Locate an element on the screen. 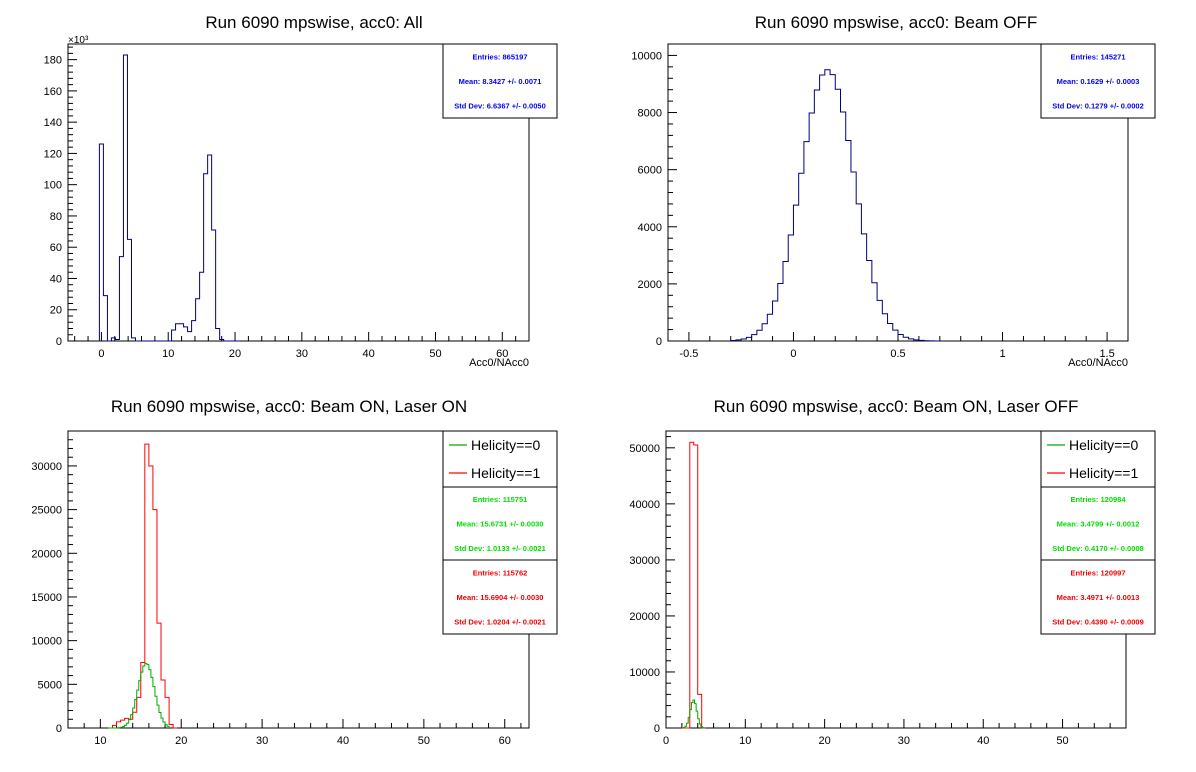 The width and height of the screenshot is (1196, 772). x-tick-label: 1.5 is located at coordinates (1106, 354).